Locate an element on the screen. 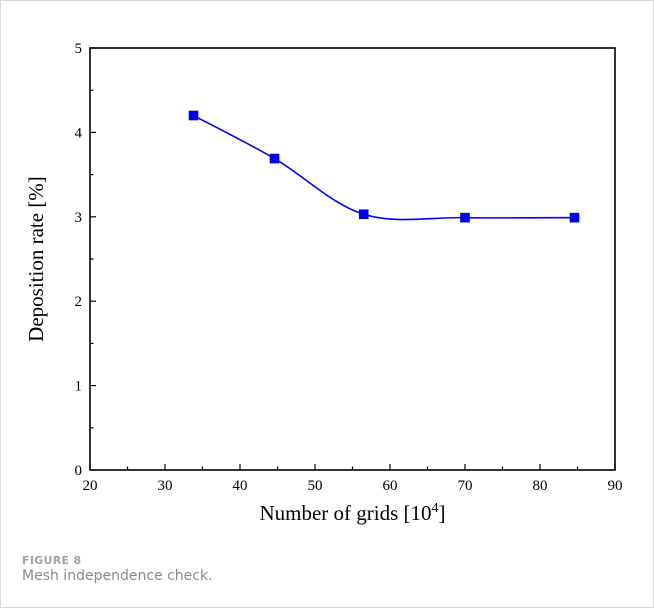 Image resolution: width=654 pixels, height=608 pixels. series-line is located at coordinates (384, 167).